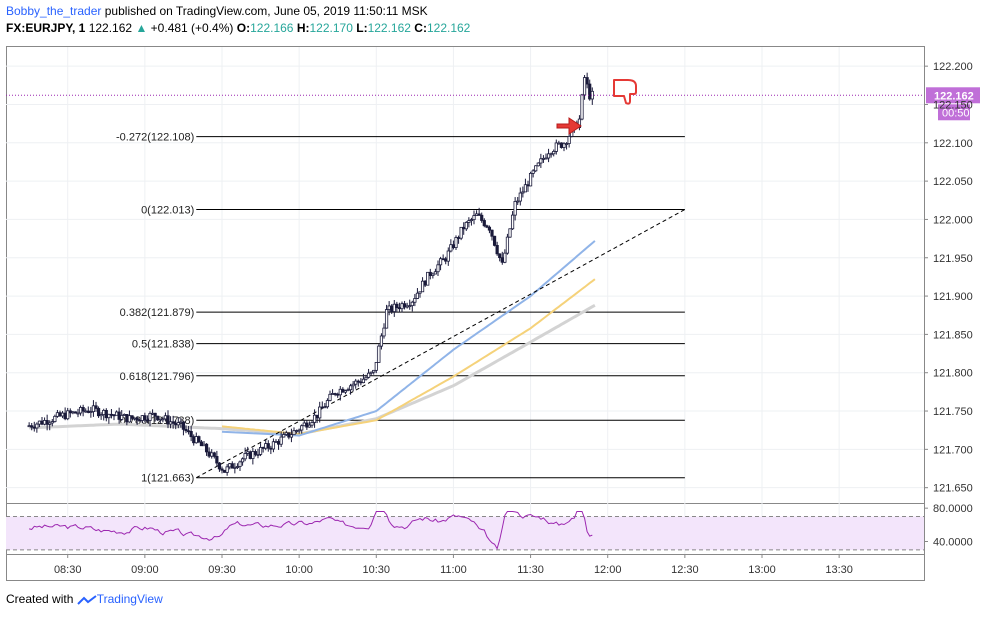  Describe the element at coordinates (46, 28) in the screenshot. I see `symbol-label: FX:EURJPY, 1` at that location.